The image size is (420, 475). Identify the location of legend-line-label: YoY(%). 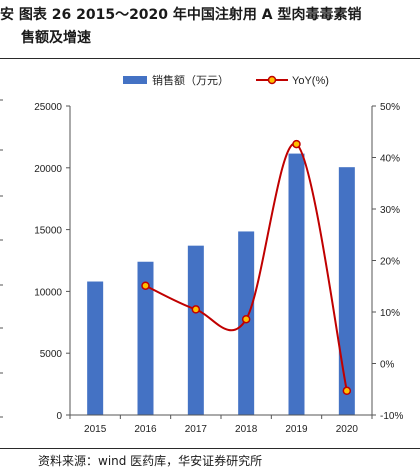
(310, 81).